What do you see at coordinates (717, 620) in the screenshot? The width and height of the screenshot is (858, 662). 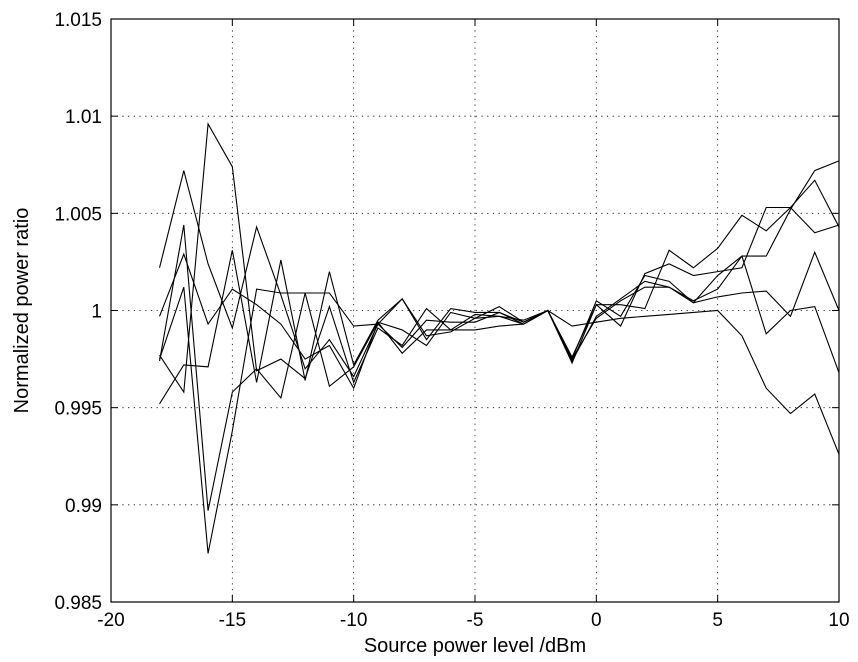 I see `x-tick-label: 5` at bounding box center [717, 620].